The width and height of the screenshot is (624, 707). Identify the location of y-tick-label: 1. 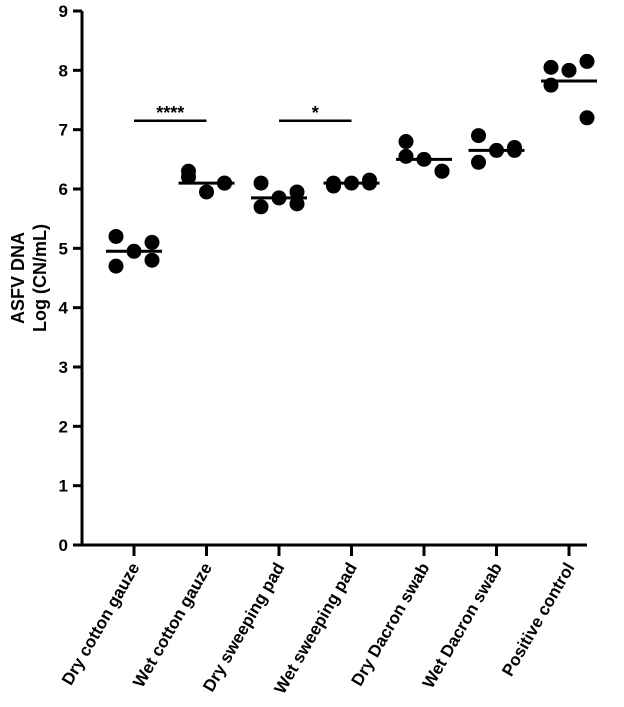
(63, 486).